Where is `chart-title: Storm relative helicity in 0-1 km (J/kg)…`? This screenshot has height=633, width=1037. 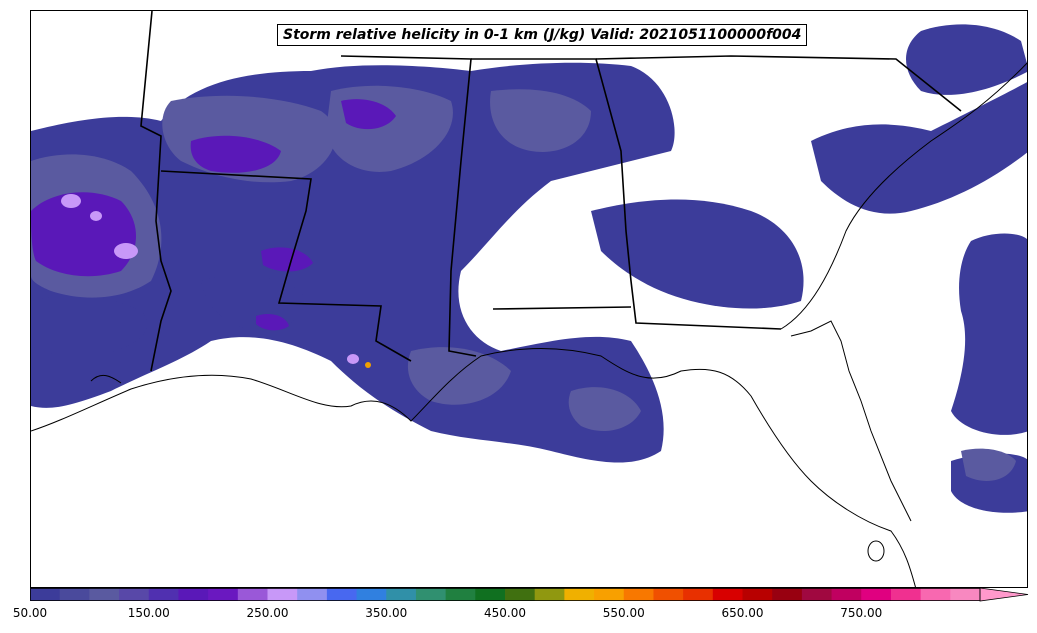 chart-title: Storm relative helicity in 0-1 km (J/kg)… is located at coordinates (542, 35).